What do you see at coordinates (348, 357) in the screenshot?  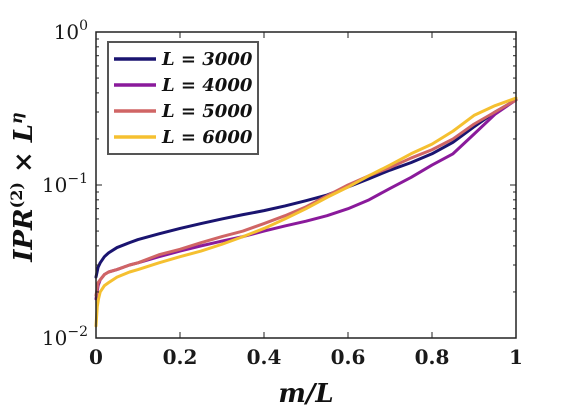 I see `x-tick-label: 0.6` at bounding box center [348, 357].